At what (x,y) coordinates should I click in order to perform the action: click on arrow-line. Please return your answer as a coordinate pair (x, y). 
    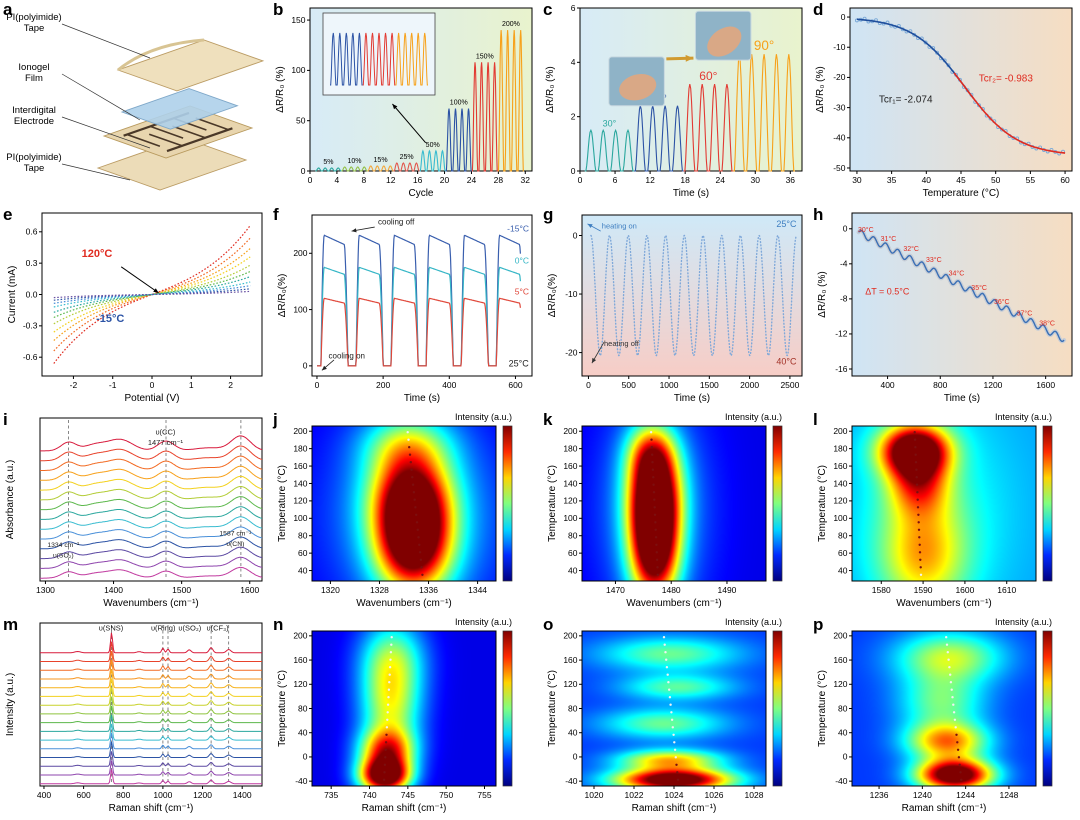
    Looking at the image, I should click on (139, 280).